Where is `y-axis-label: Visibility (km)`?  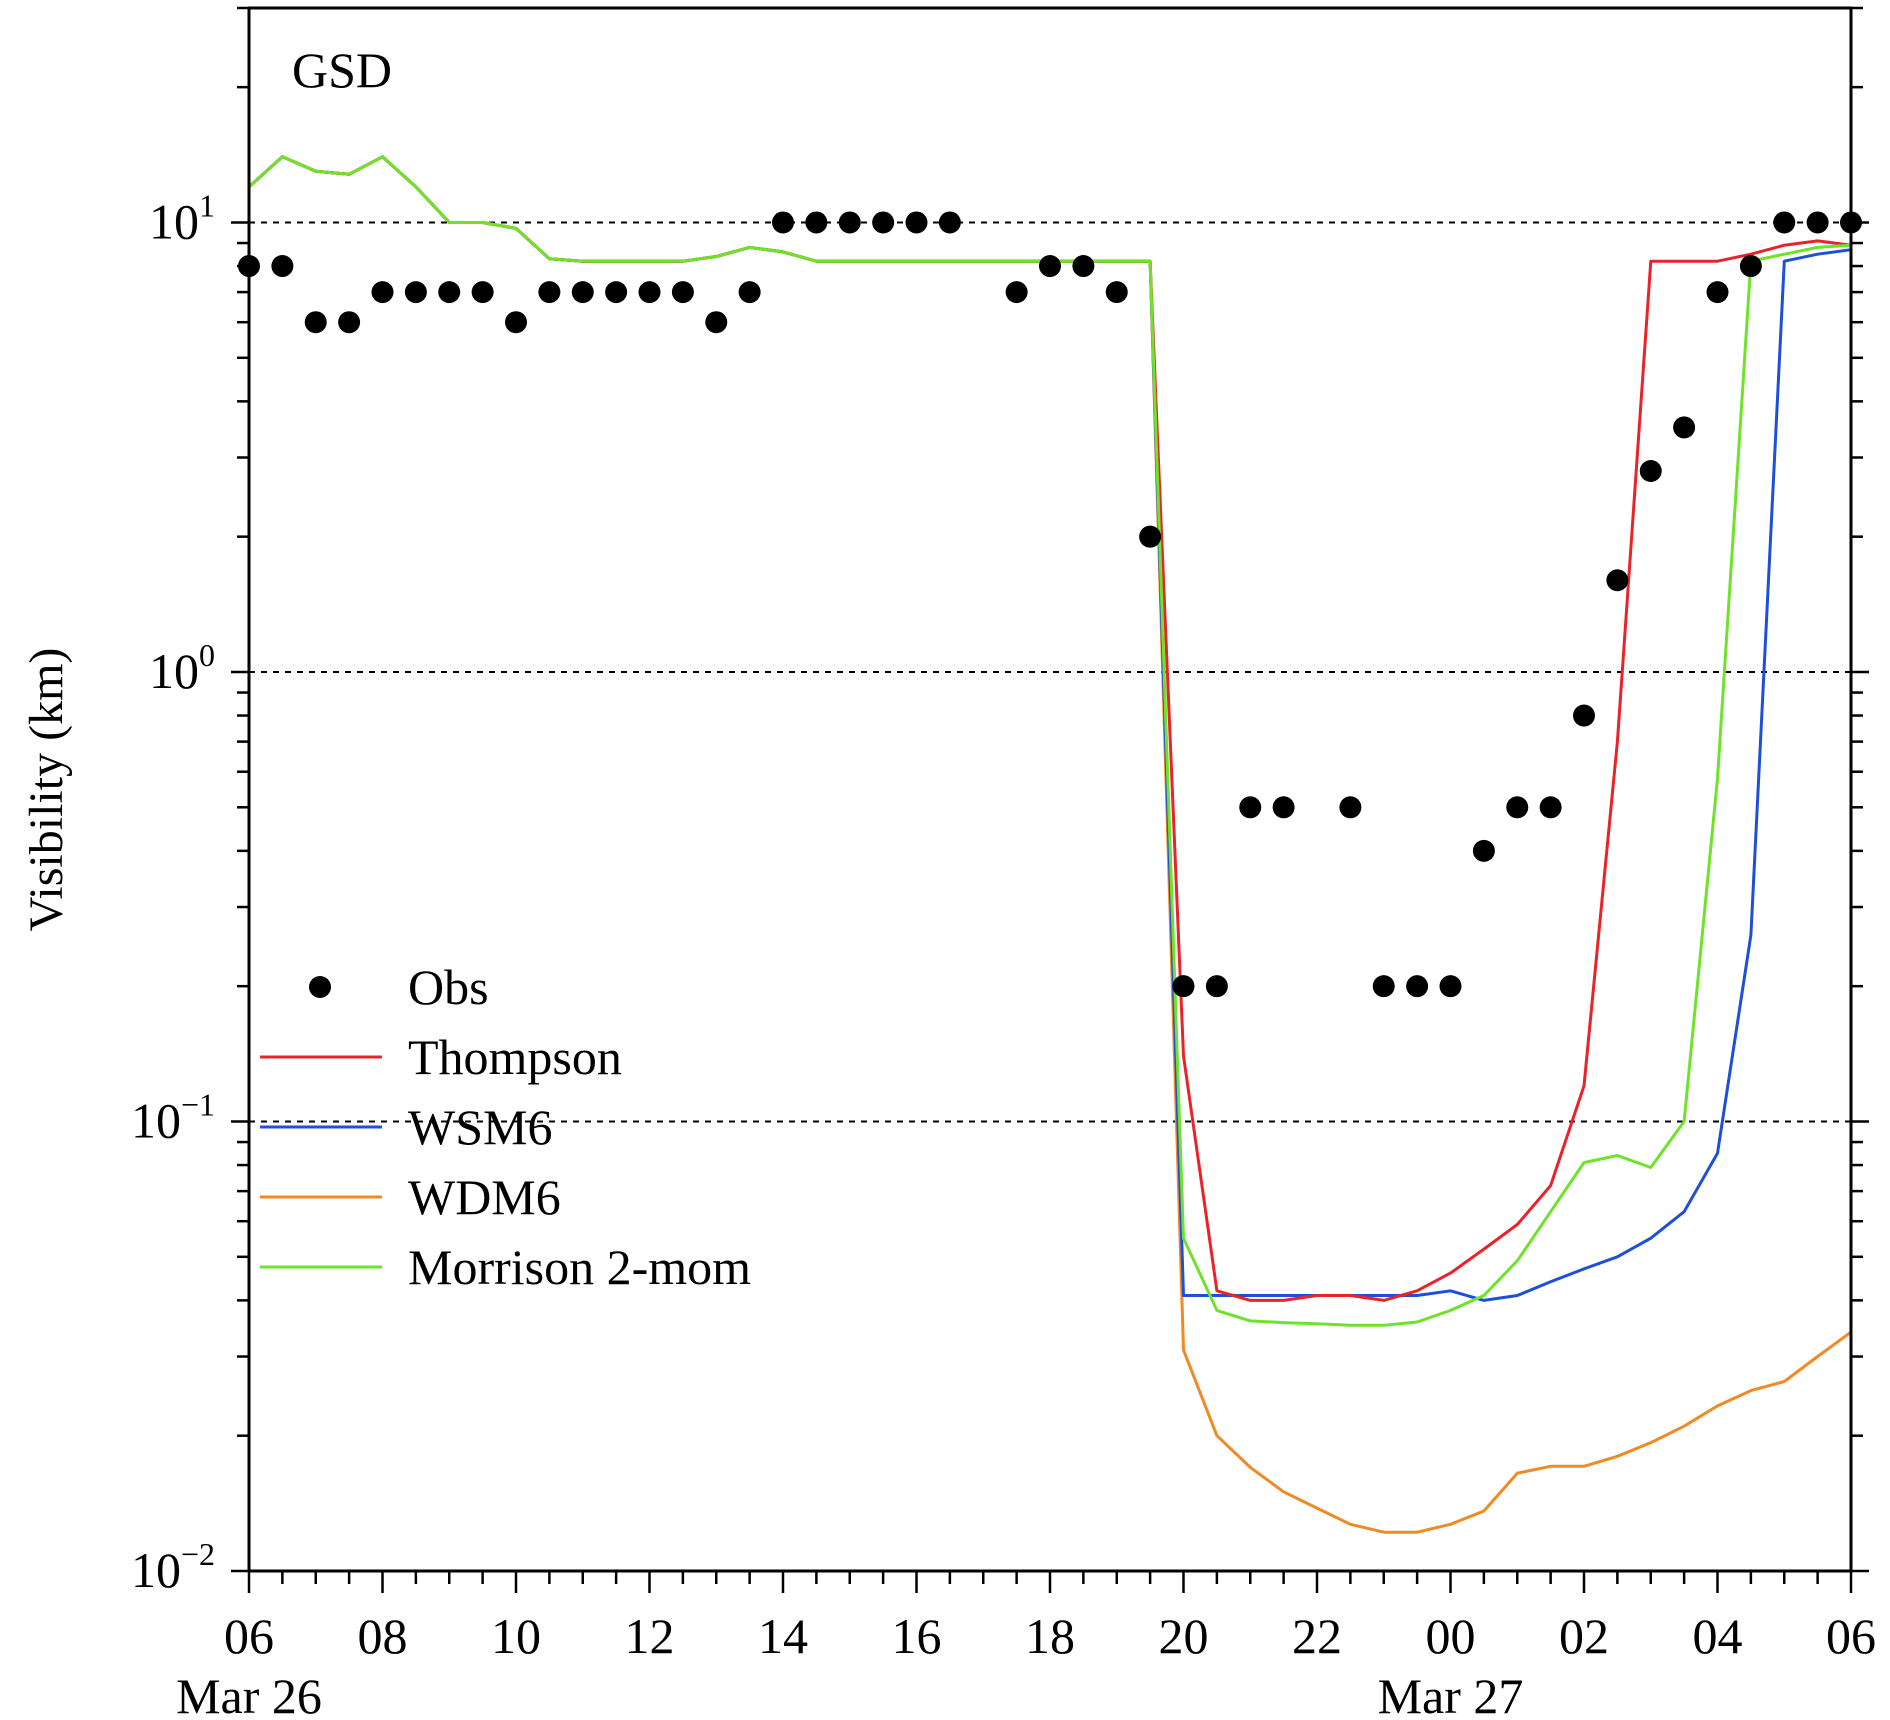
y-axis-label: Visibility (km) is located at coordinates (46, 790).